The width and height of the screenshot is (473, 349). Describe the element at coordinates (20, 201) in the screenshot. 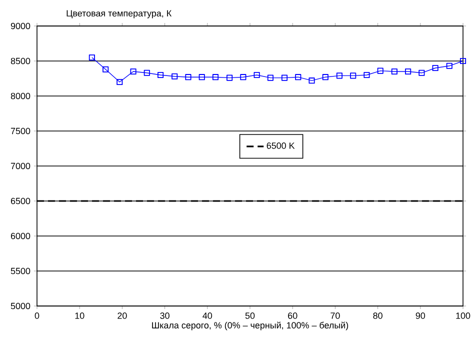

I see `y-tick-label: 6500` at that location.